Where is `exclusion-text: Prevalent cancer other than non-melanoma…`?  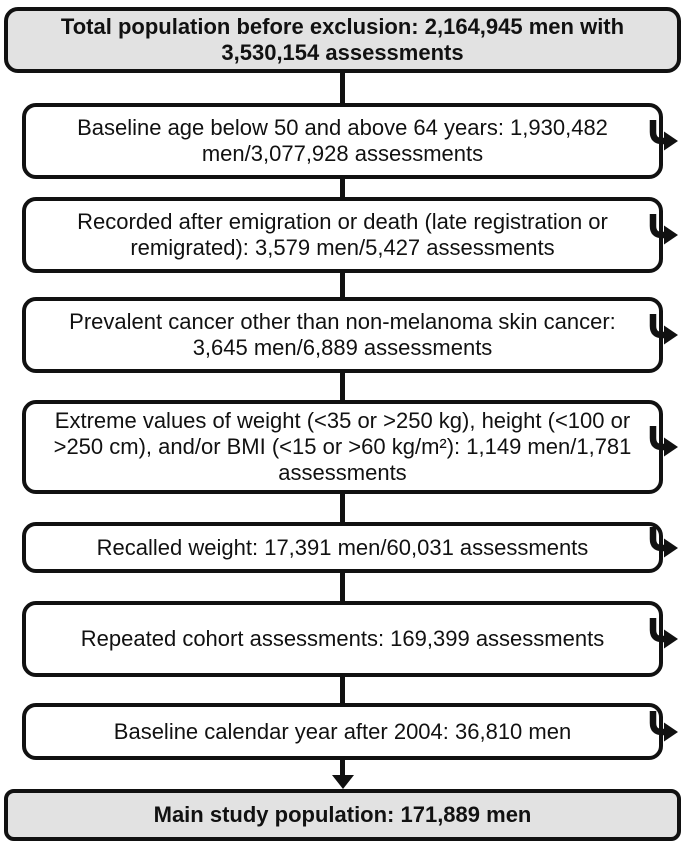 exclusion-text: Prevalent cancer other than non-melanoma… is located at coordinates (342, 334).